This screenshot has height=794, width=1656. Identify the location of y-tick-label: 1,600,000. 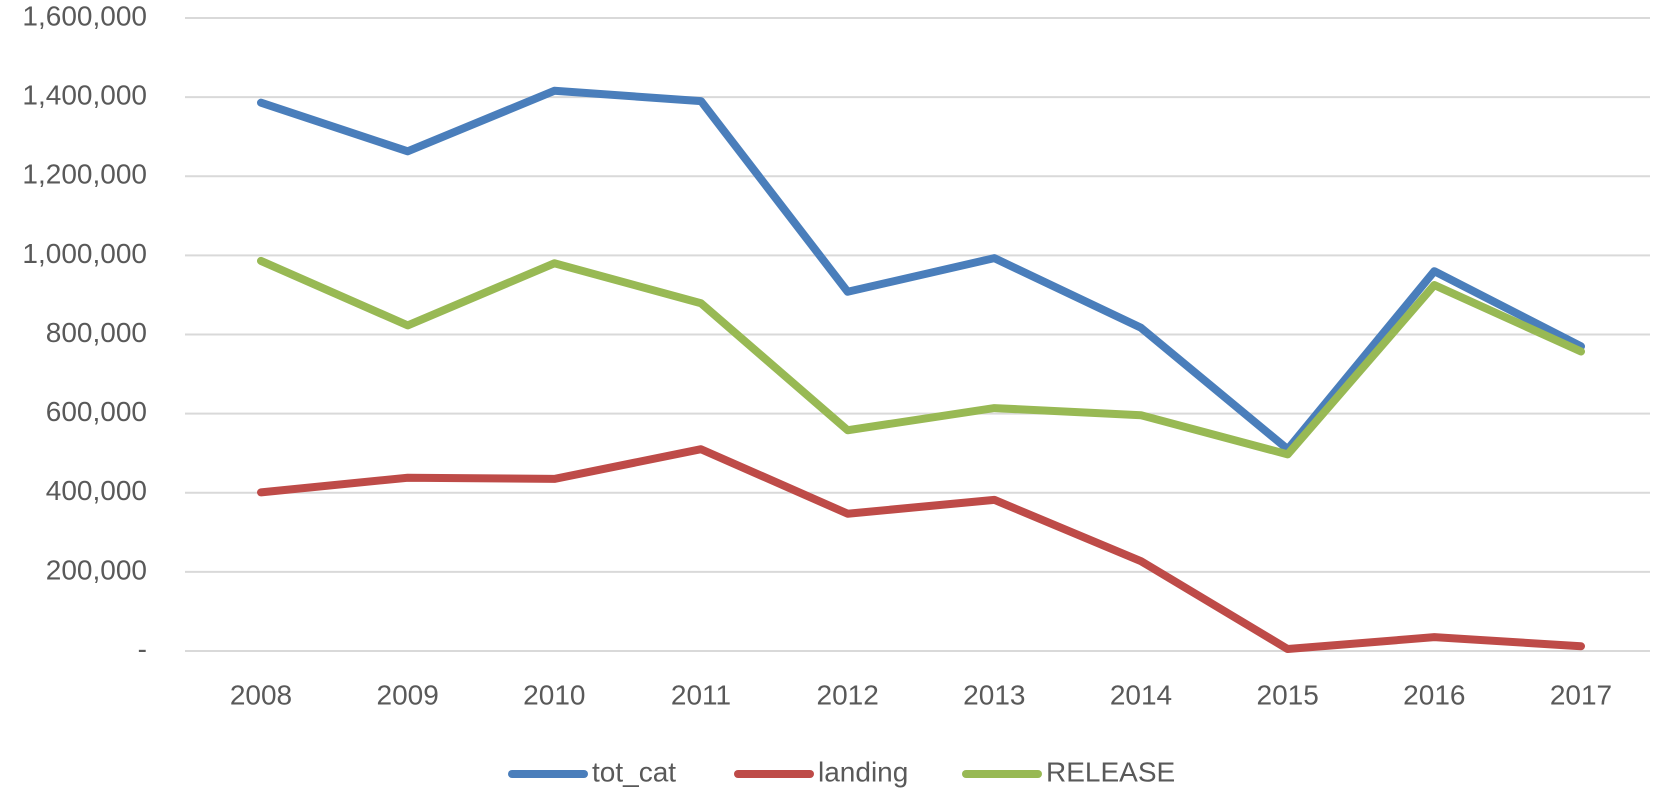
(84, 15).